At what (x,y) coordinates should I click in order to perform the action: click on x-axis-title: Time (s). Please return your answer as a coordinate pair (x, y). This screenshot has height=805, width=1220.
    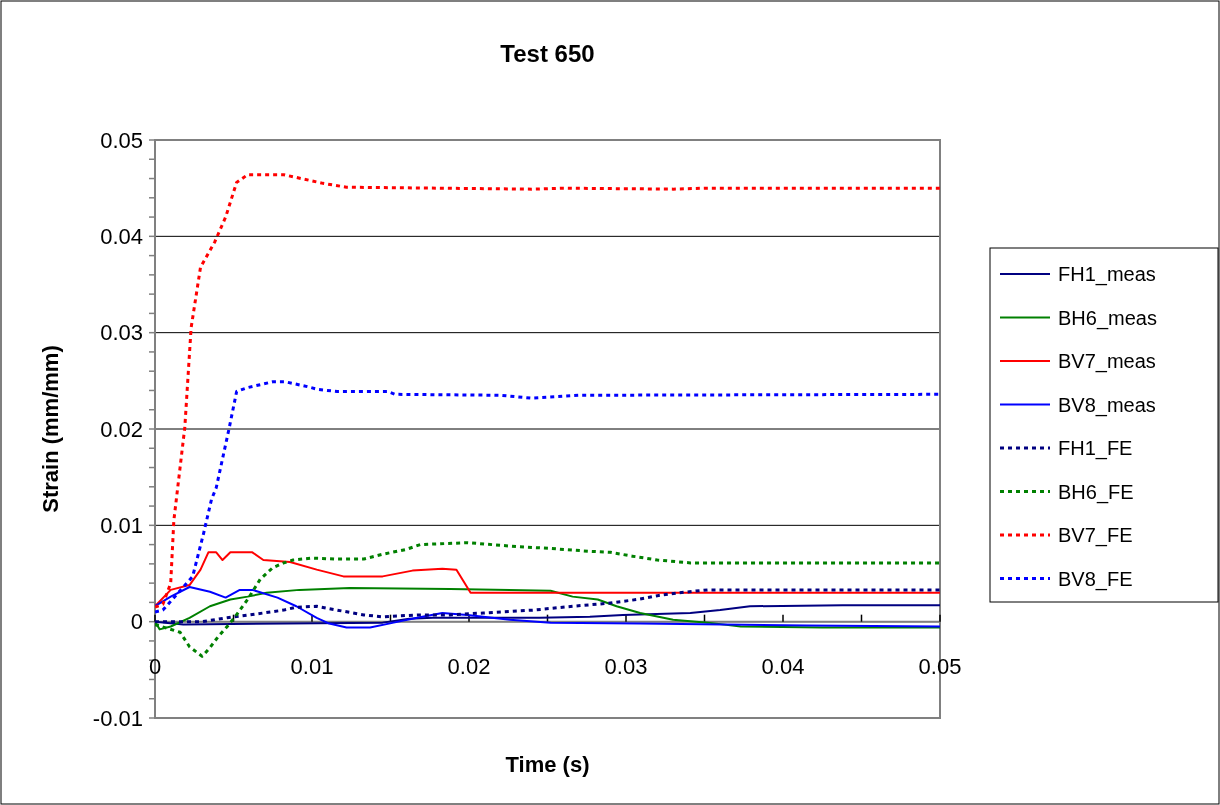
    Looking at the image, I should click on (547, 764).